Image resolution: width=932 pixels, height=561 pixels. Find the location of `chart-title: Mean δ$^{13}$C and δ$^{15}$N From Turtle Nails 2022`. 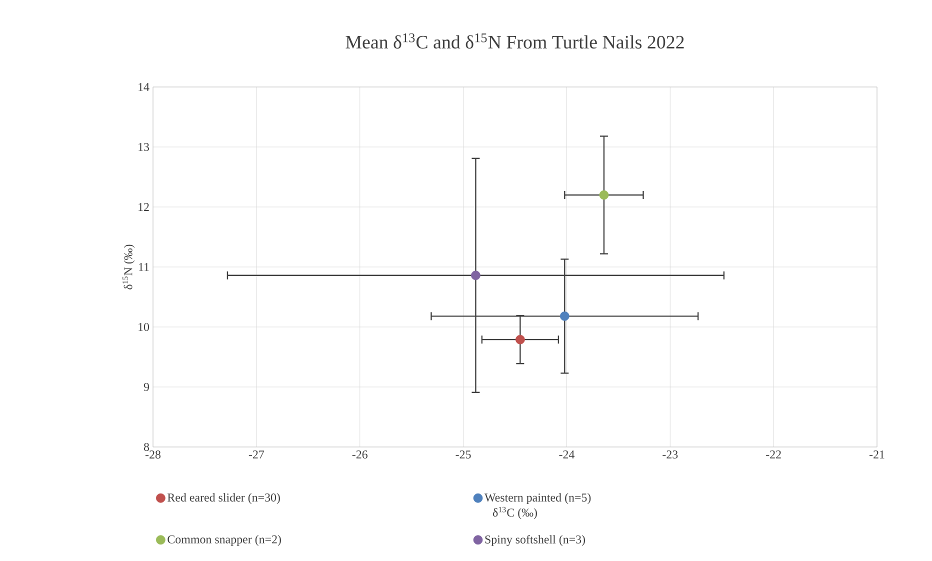

chart-title: Mean δ$^{13}$C and δ$^{15}$N From Turtle Nails 2022 is located at coordinates (515, 41).